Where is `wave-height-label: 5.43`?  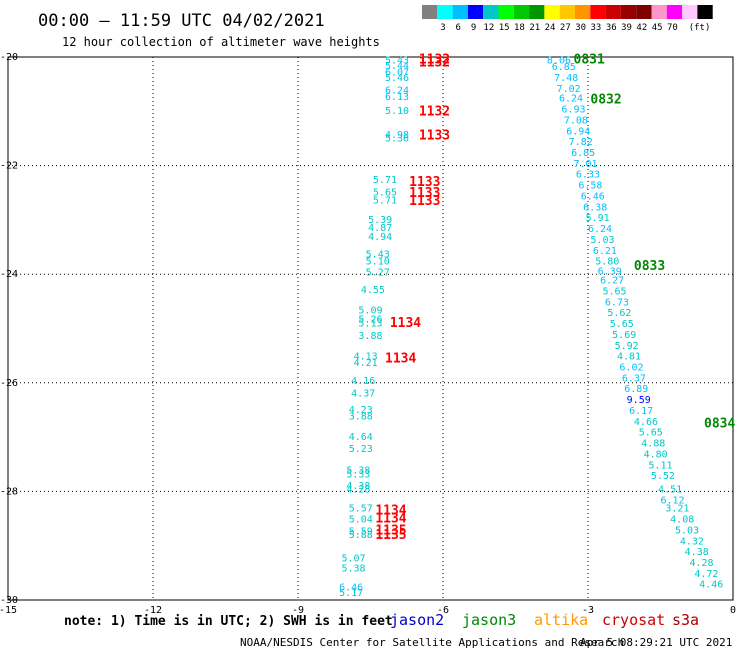
wave-height-label: 5.43 is located at coordinates (378, 255).